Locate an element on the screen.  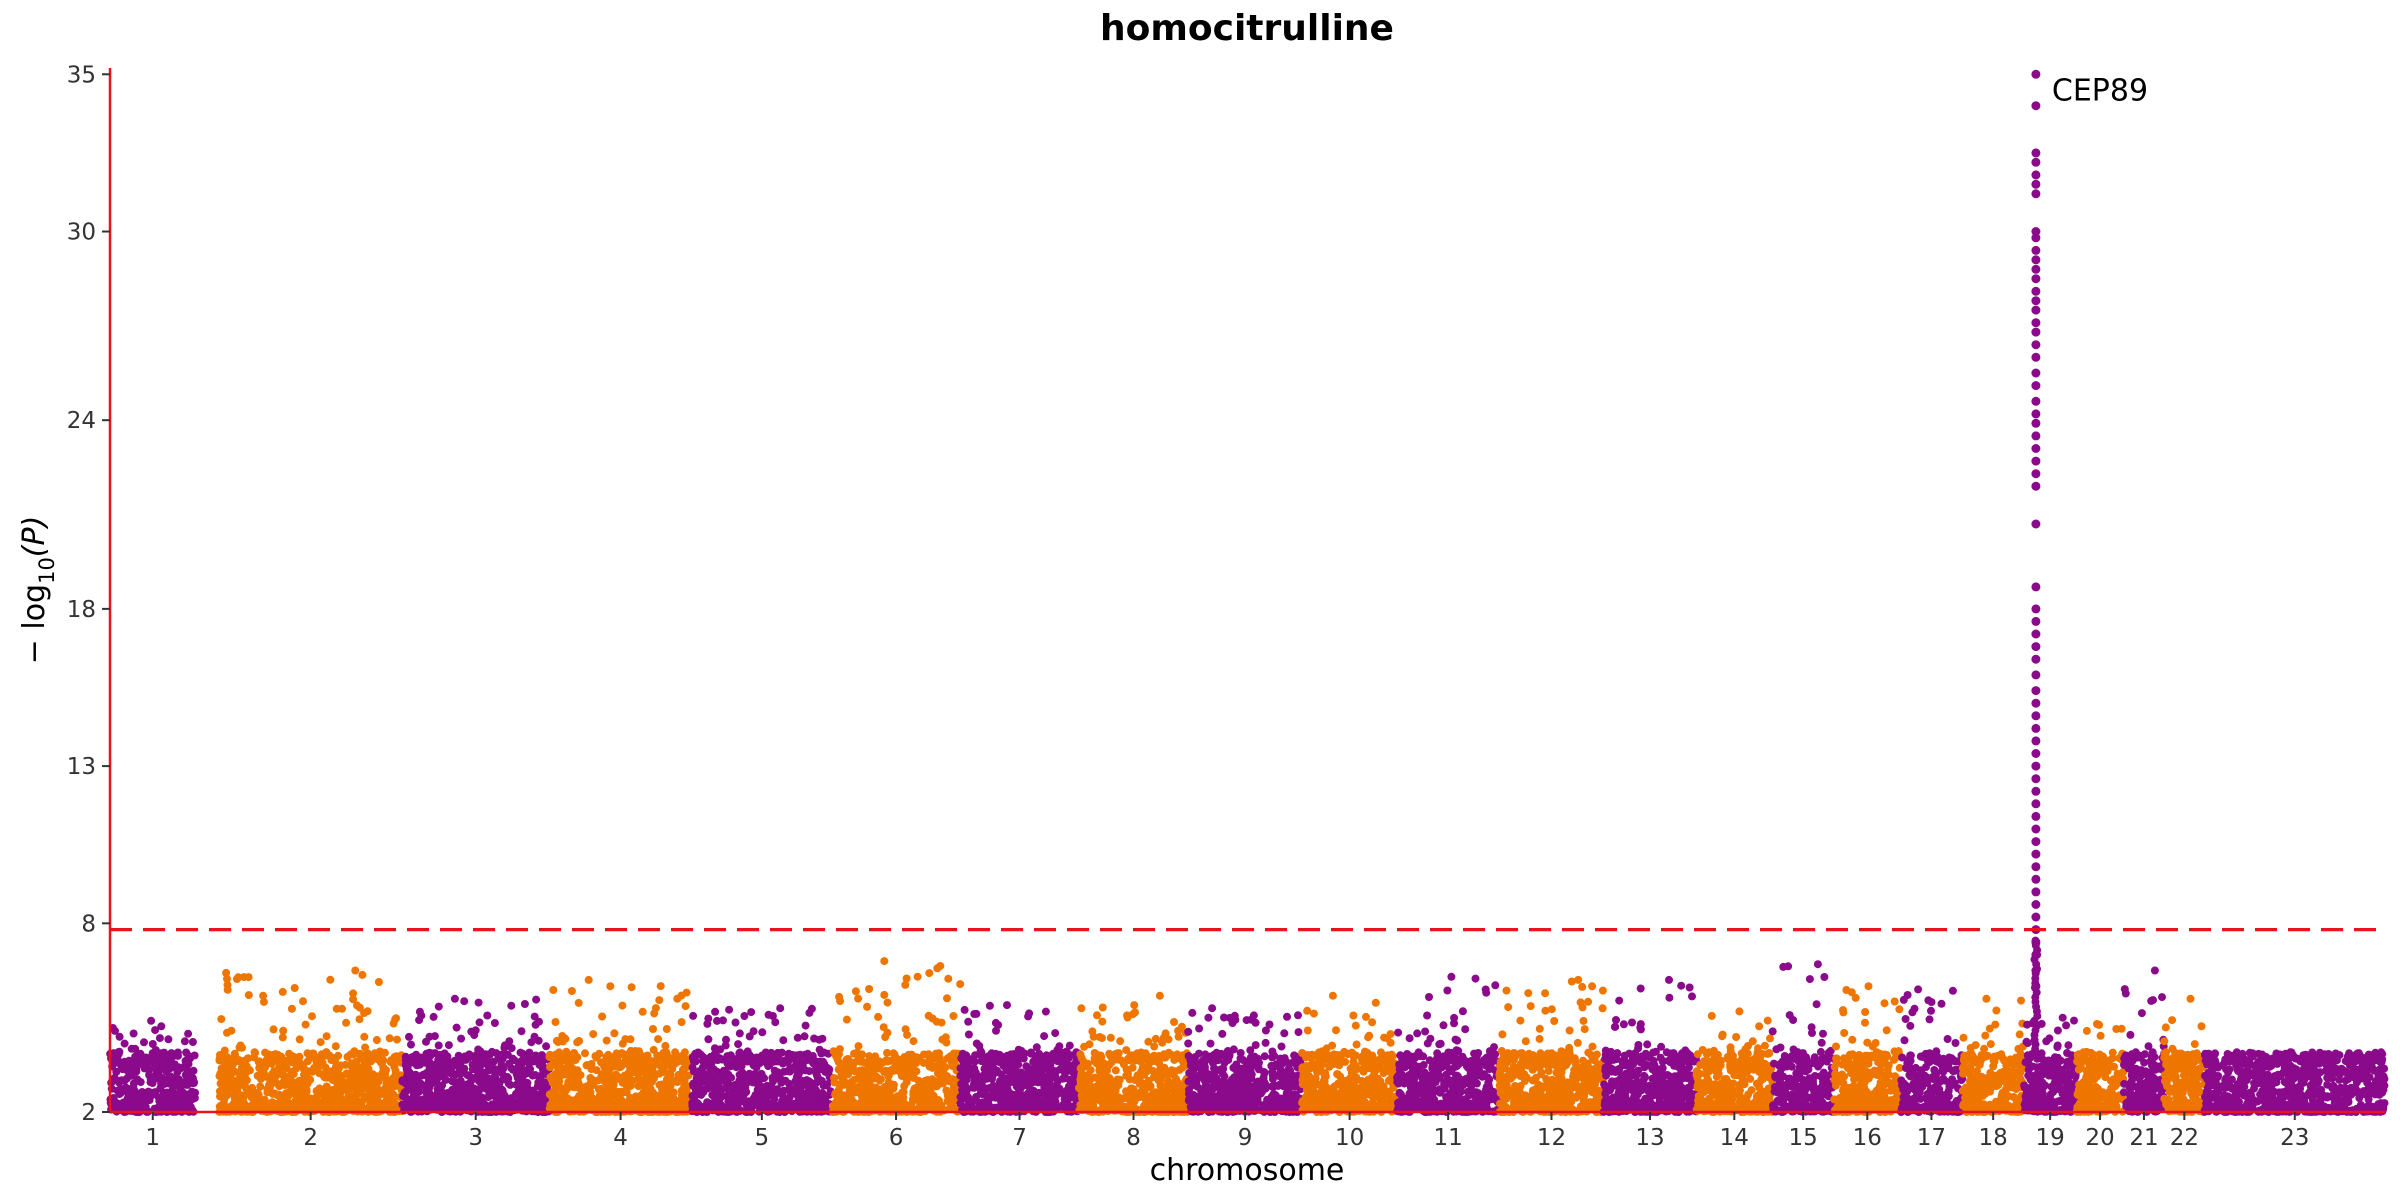
chromosome-6-points is located at coordinates (896, 1036).